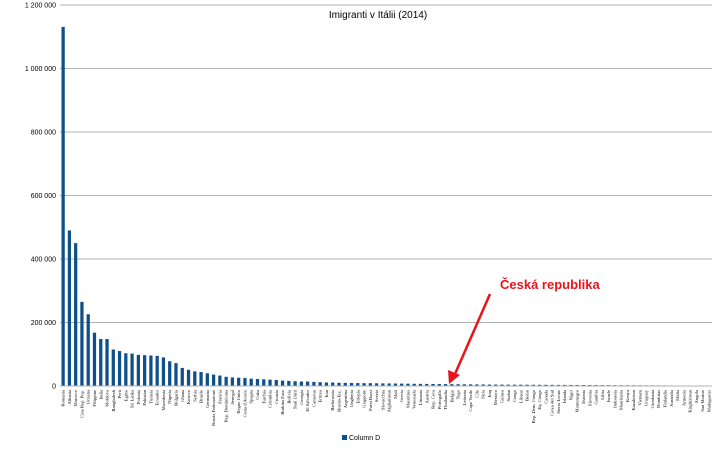  I want to click on x-tick-label: Bangladesh, so click(113, 400).